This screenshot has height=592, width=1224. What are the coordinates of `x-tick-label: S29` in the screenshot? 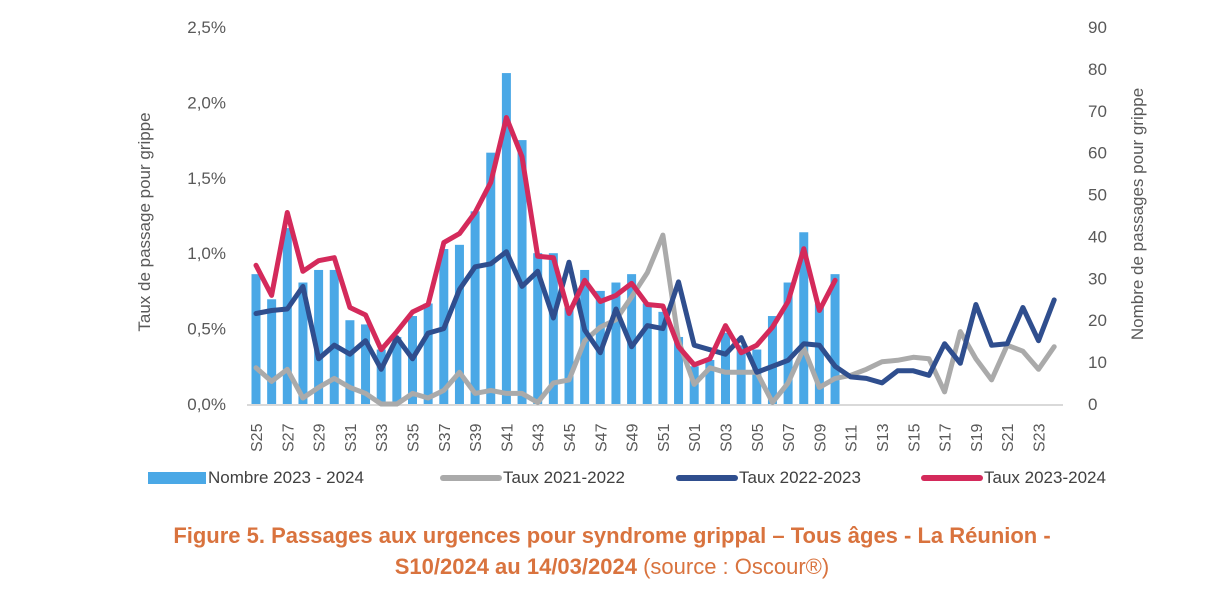 It's located at (320, 437).